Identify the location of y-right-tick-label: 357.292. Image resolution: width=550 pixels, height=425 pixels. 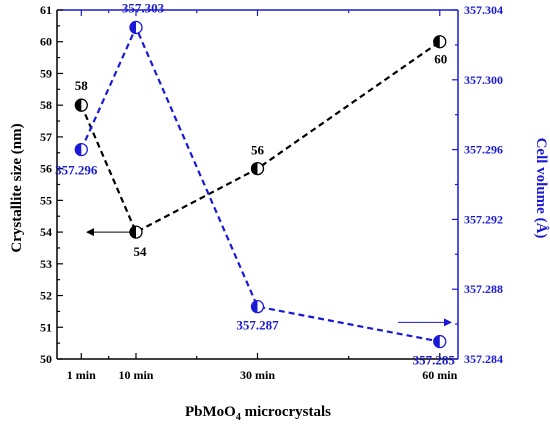
(483, 219).